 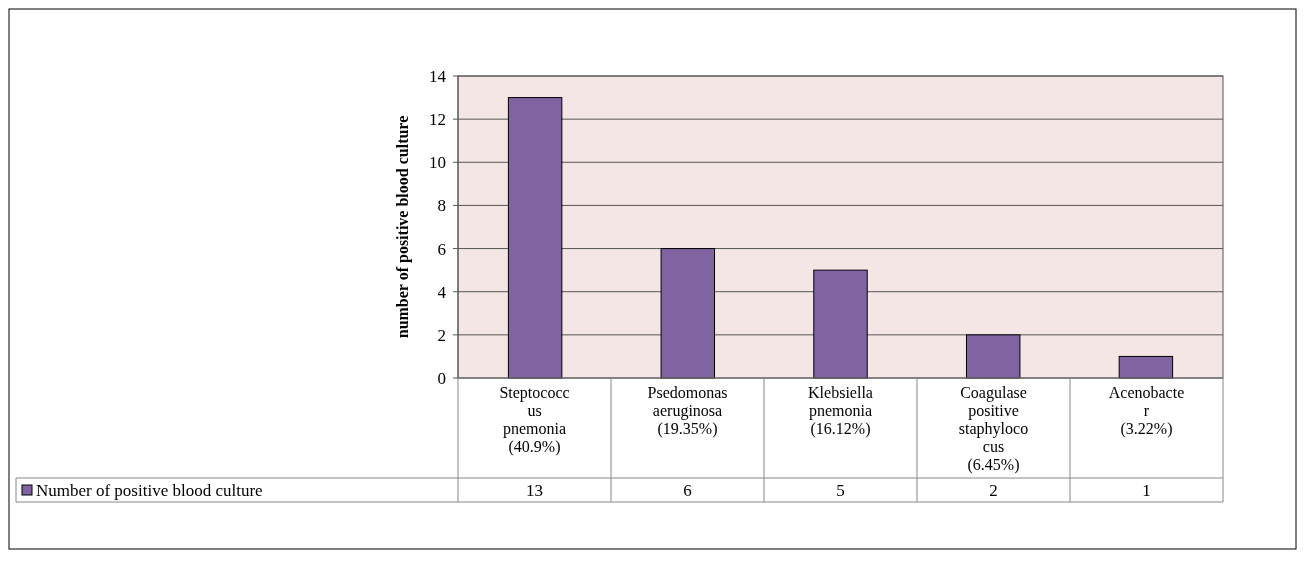 I want to click on data-label: 2, so click(x=993, y=490).